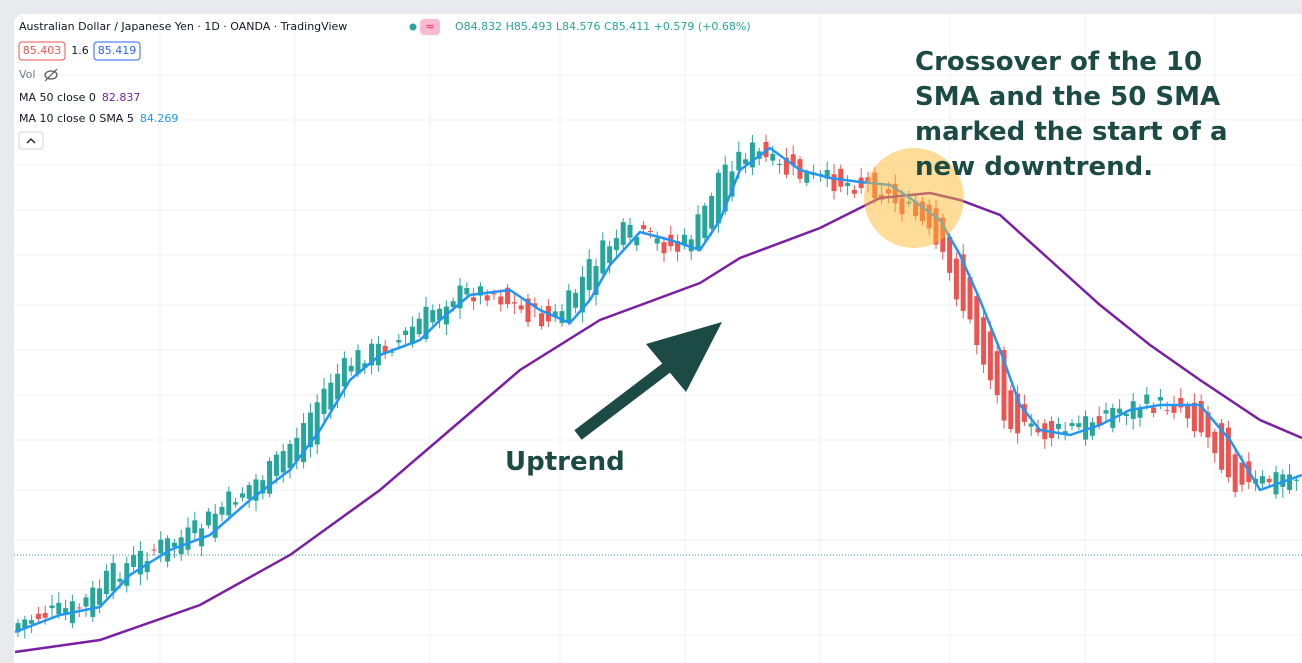 Image resolution: width=1302 pixels, height=663 pixels. Describe the element at coordinates (57, 97) in the screenshot. I see `ma50-name: MA 50 close 0` at that location.